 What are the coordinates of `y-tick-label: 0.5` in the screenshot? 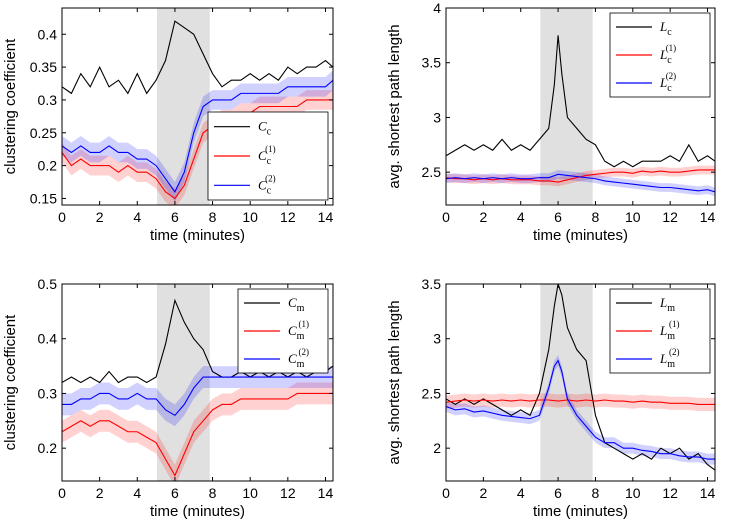 It's located at (48, 284).